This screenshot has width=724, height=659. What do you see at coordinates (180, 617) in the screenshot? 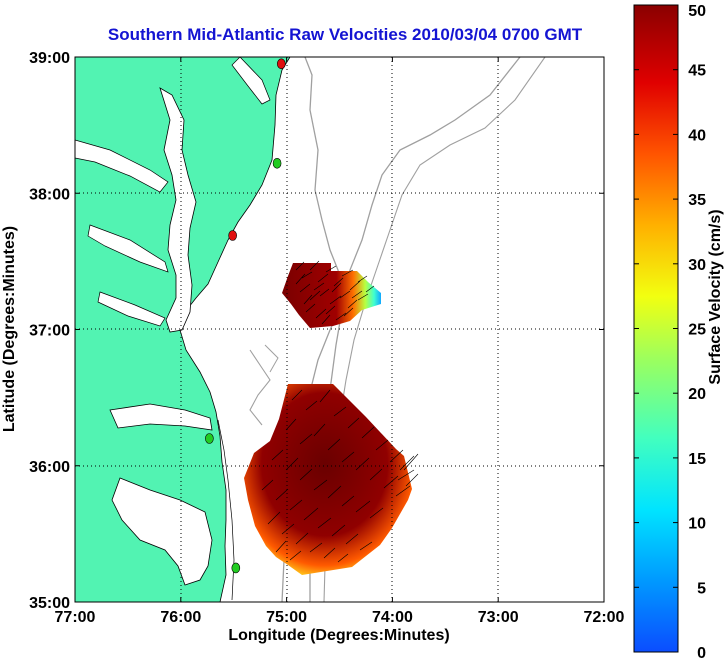
I see `x-tick-label: 76:00` at bounding box center [180, 617].